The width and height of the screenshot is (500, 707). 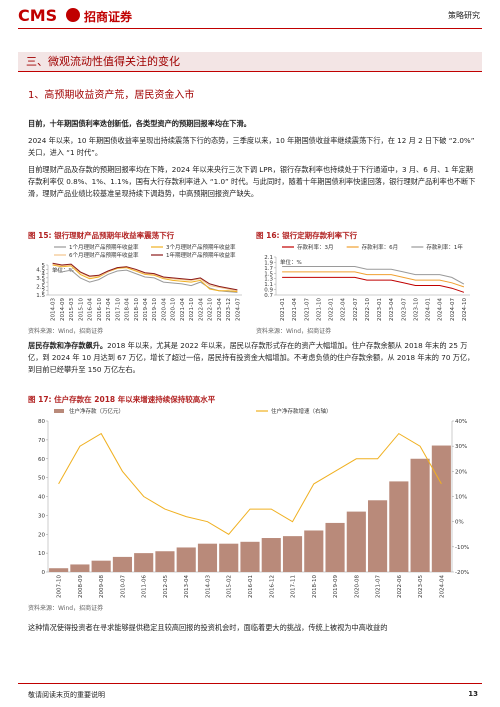 I want to click on y-tick-label: 0.9, so click(x=268, y=291).